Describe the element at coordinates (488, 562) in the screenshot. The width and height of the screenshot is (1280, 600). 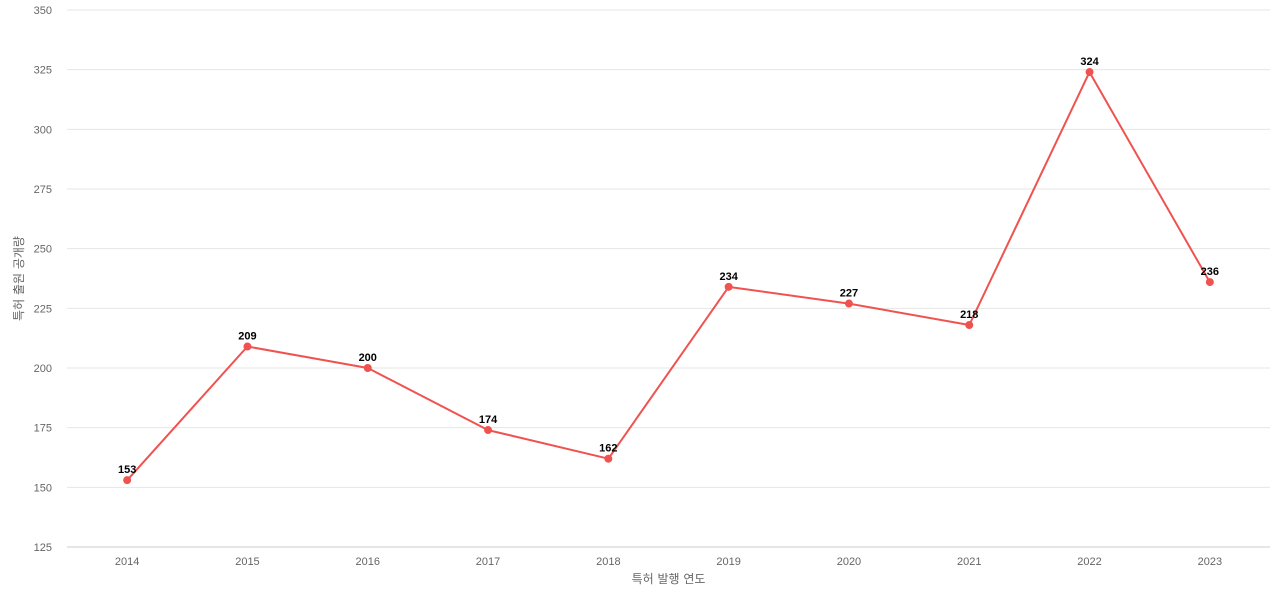
I see `x-tick-label: 2017` at that location.